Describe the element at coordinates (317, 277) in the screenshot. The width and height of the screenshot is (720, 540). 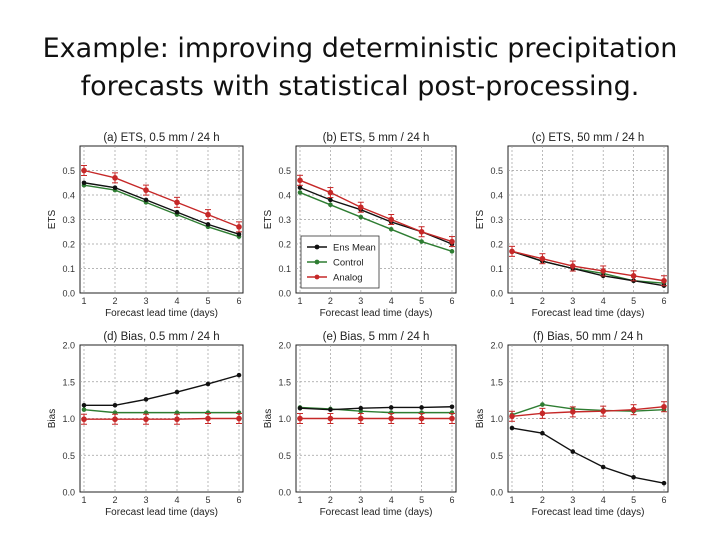
I see `legend-swatch-marker` at that location.